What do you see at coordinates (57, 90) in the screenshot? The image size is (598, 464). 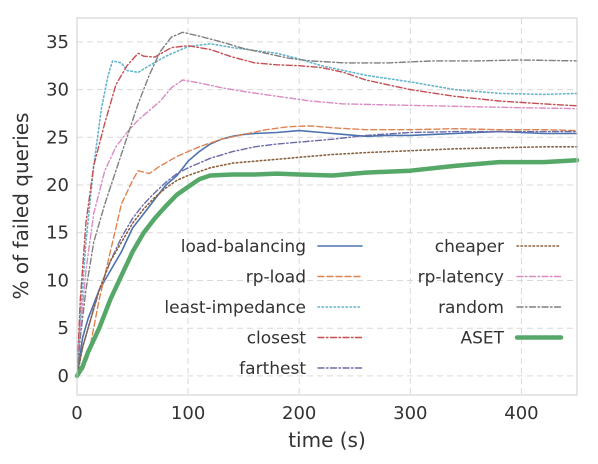 I see `y-tick-label: 30` at bounding box center [57, 90].